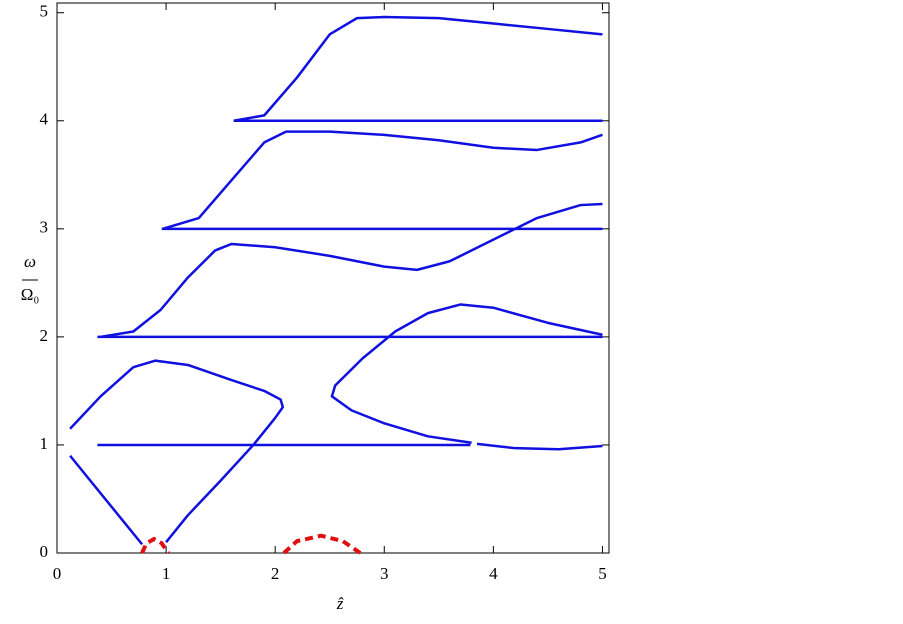  What do you see at coordinates (340, 603) in the screenshot?
I see `x-axis-label: ẑ` at bounding box center [340, 603].